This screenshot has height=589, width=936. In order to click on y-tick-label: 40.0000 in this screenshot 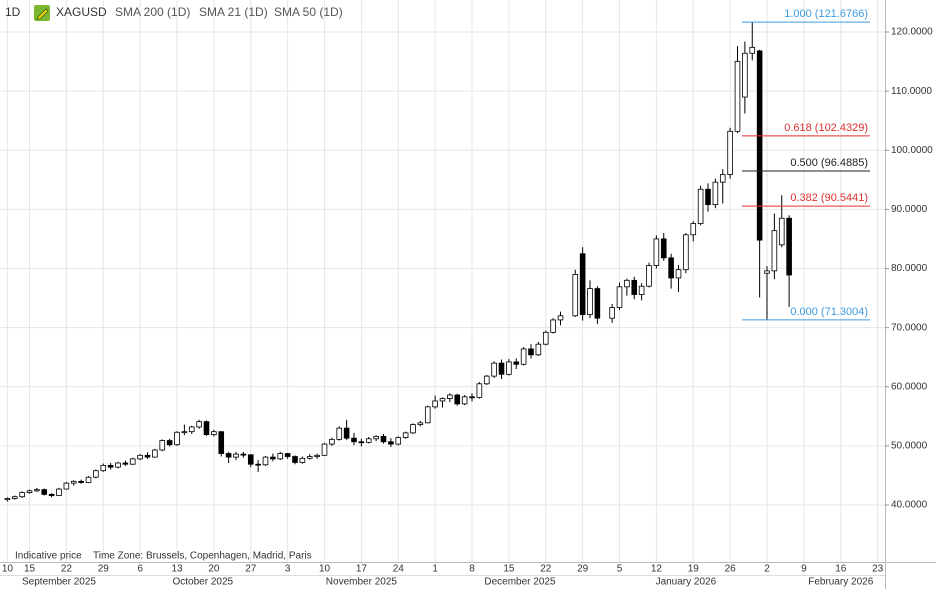, I will do `click(909, 505)`.